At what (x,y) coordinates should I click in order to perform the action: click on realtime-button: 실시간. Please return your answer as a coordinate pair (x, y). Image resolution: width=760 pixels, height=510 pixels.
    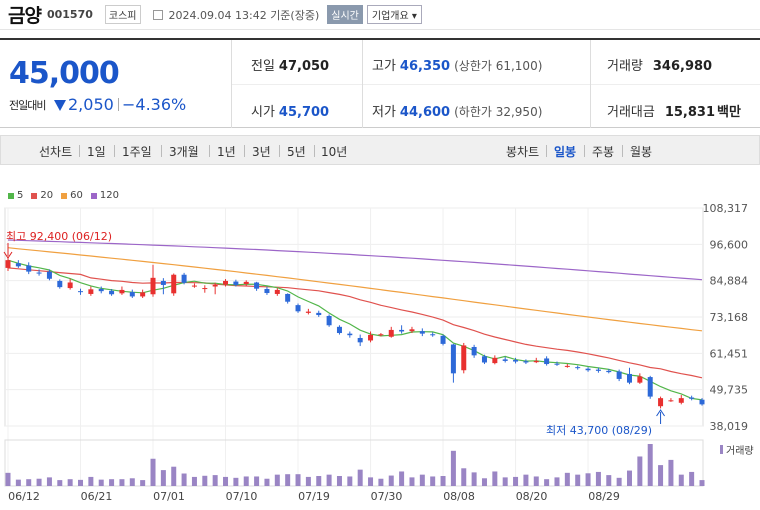
    Looking at the image, I should click on (345, 14).